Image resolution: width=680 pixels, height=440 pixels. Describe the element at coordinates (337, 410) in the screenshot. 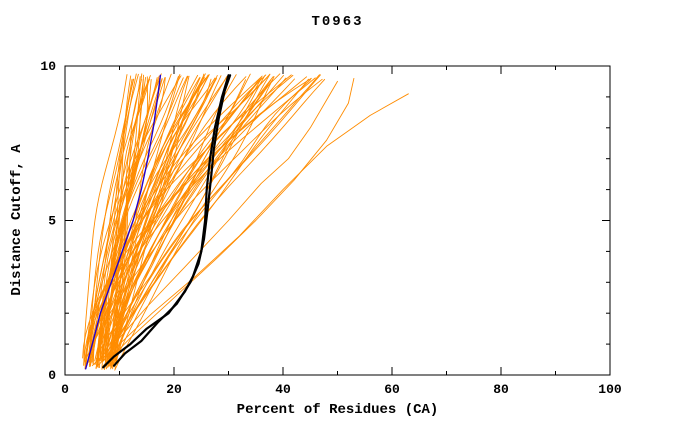

I see `x-axis-label: Percent of Residues (CA)` at that location.